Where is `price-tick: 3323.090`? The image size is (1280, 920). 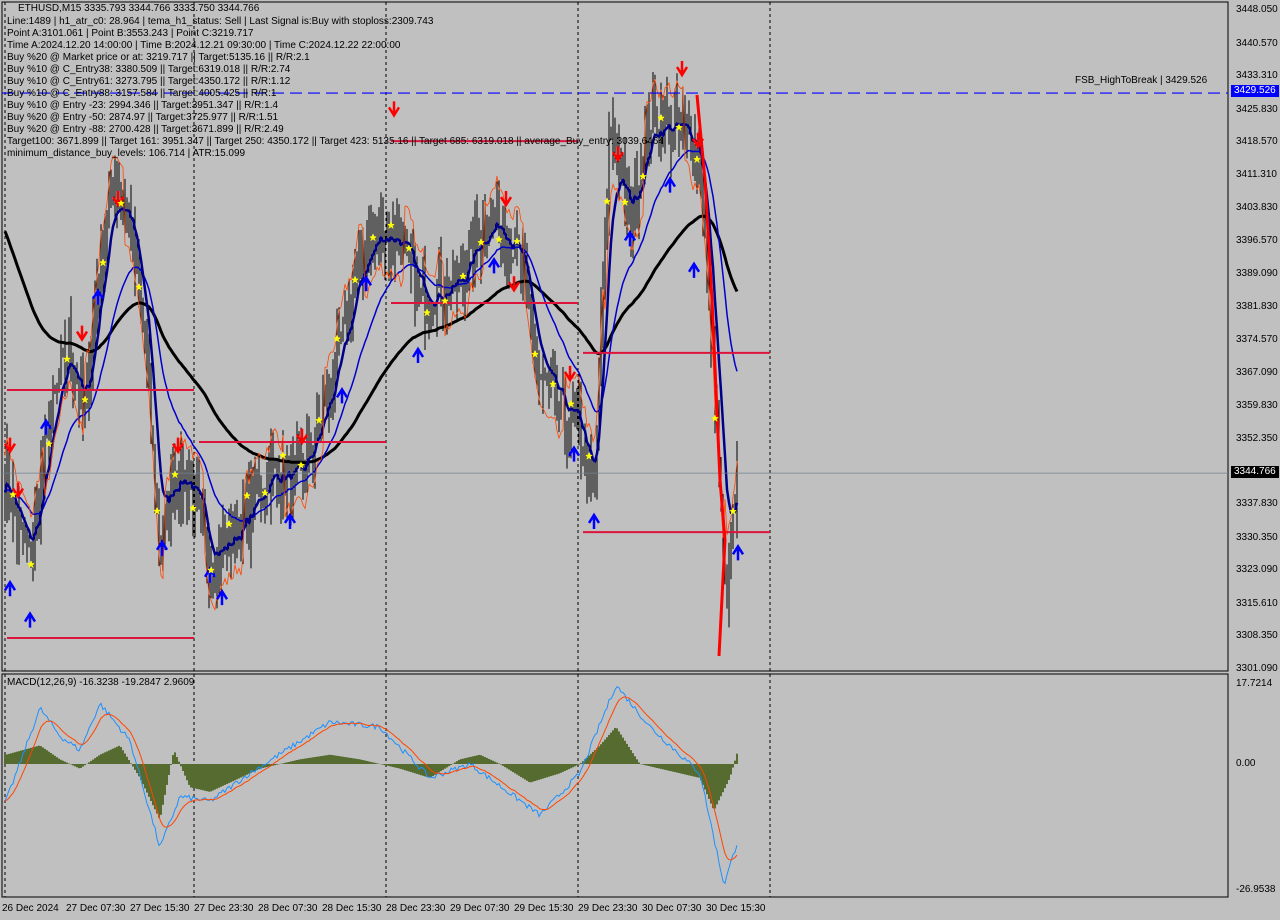 price-tick: 3323.090 is located at coordinates (1257, 570).